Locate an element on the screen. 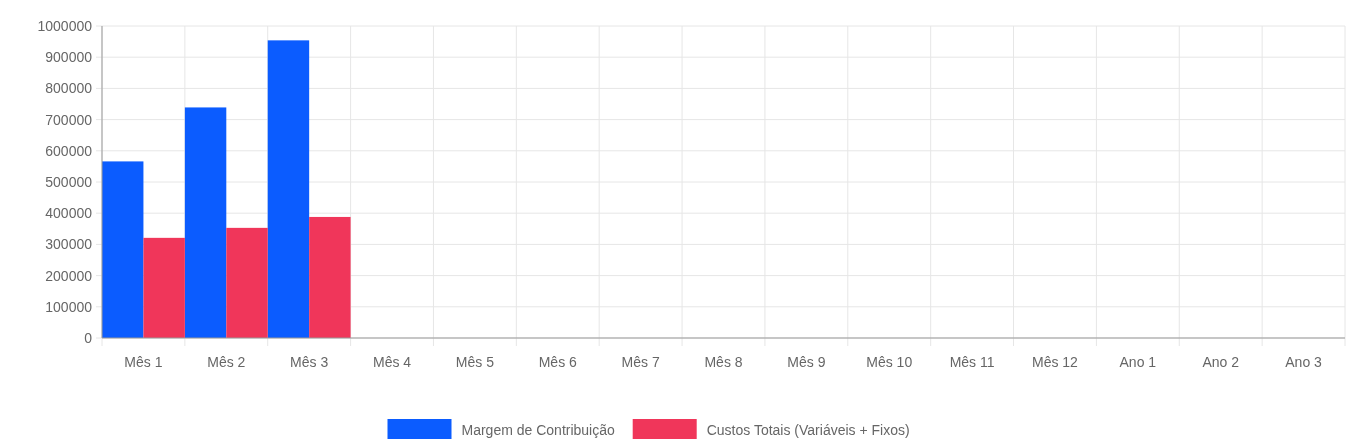 The width and height of the screenshot is (1349, 442). x-tick-label: Mês 4 is located at coordinates (392, 362).